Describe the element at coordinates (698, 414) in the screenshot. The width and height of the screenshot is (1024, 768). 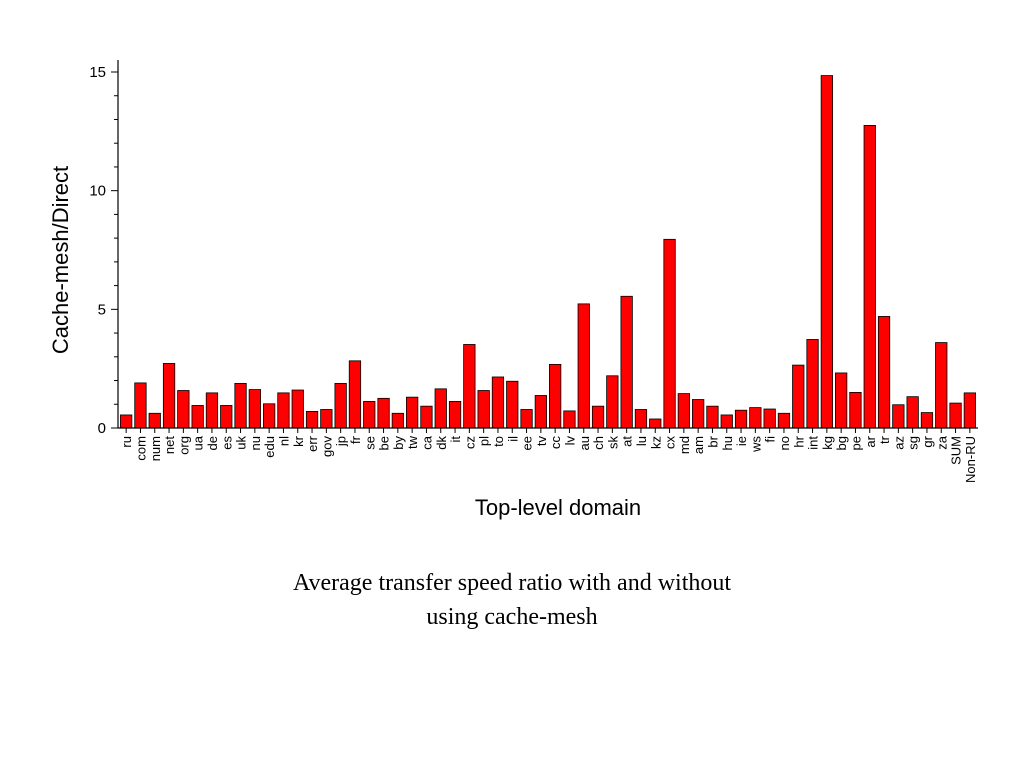
I see `bar-am` at that location.